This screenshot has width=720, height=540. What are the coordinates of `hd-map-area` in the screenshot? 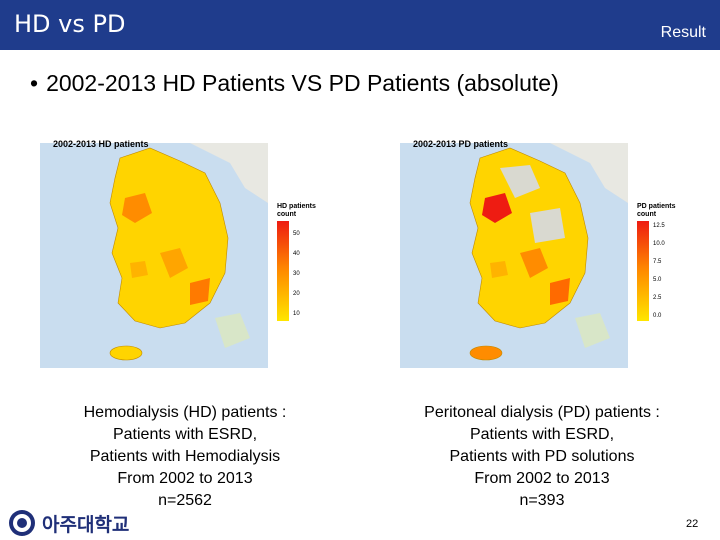 It's located at (154, 255).